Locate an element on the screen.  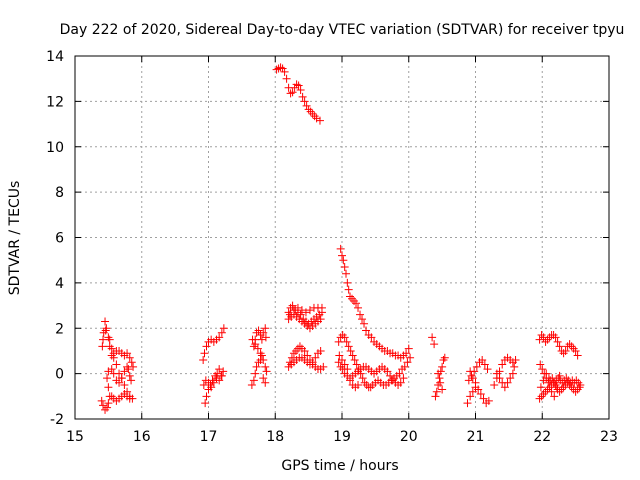
y-tick-label: -2 is located at coordinates (57, 420).